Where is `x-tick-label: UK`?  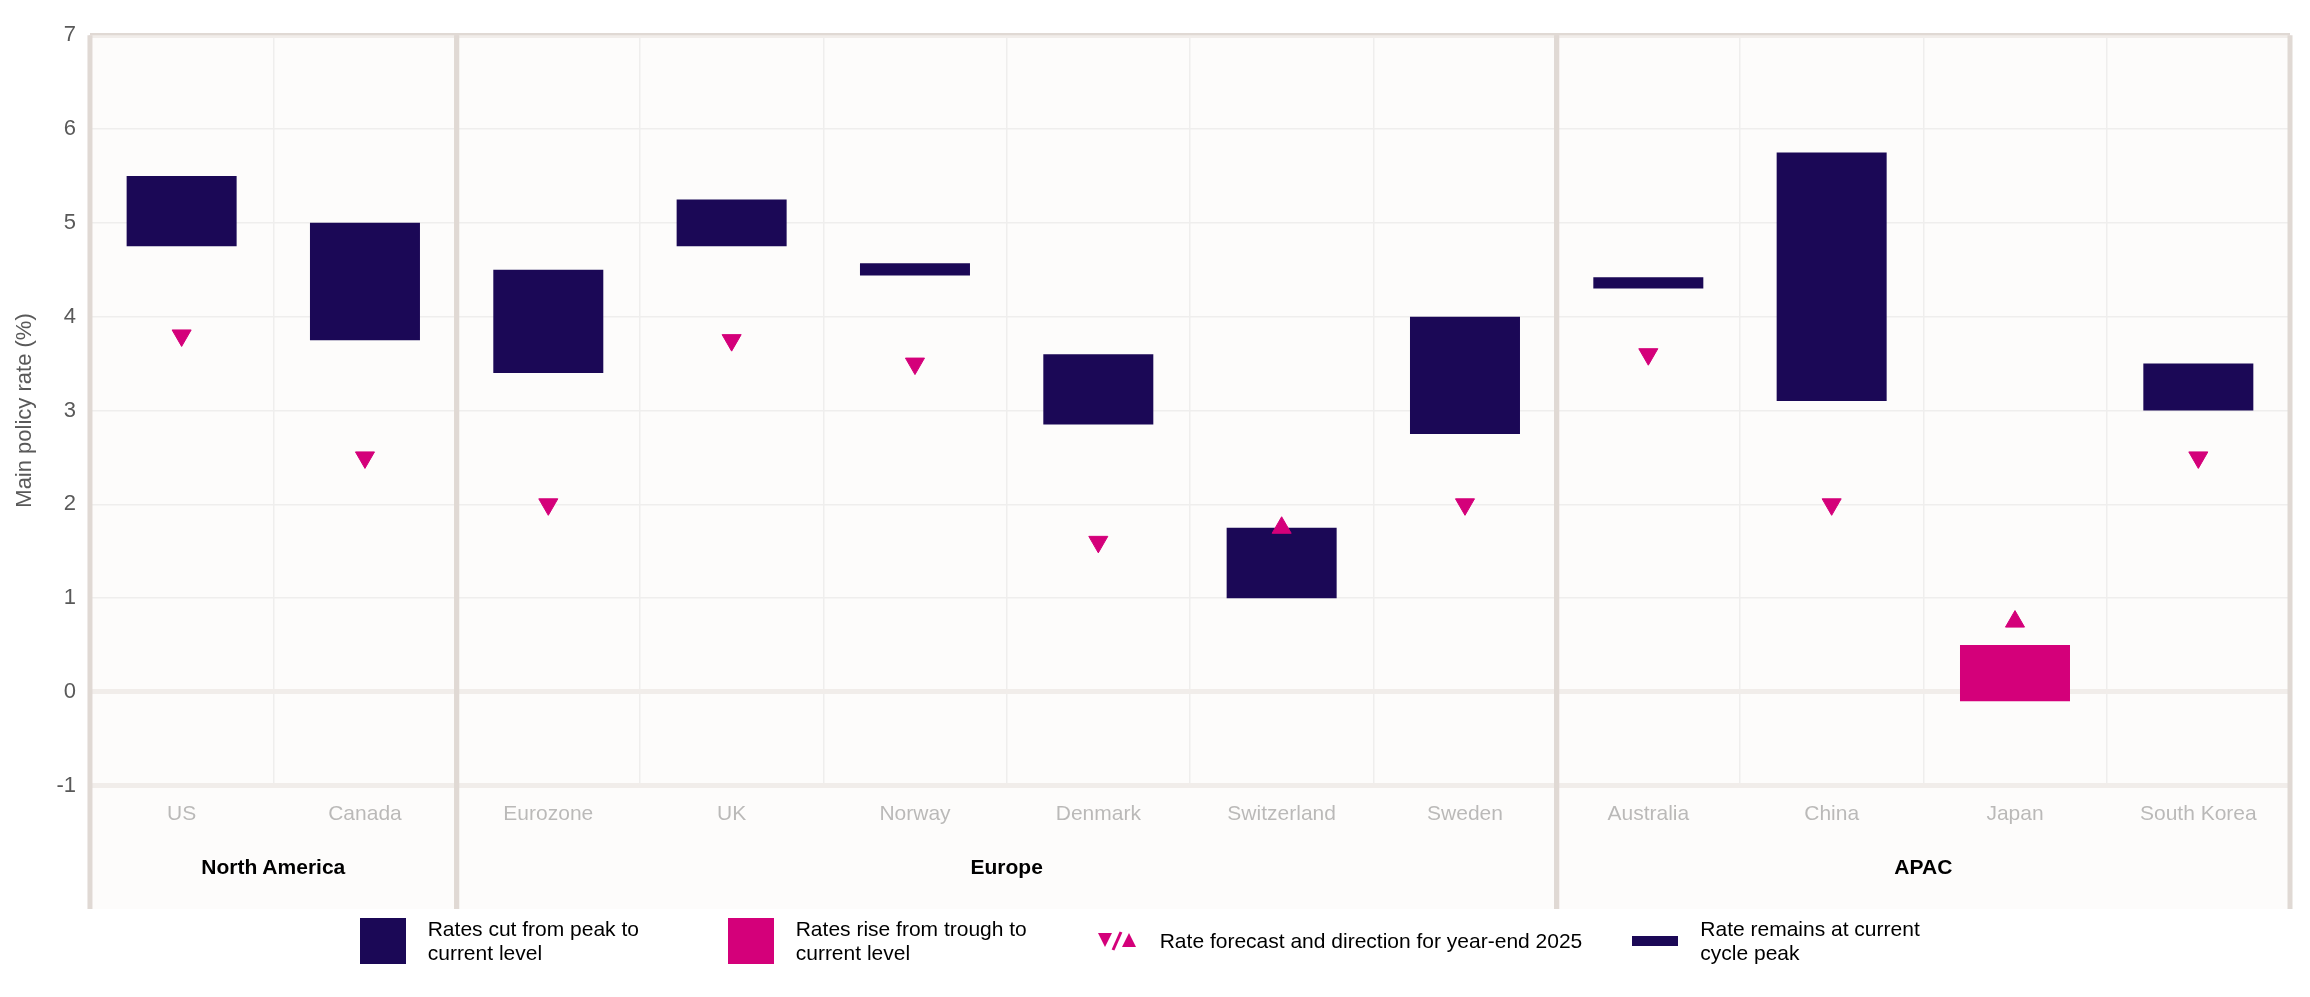
x-tick-label: UK is located at coordinates (732, 813).